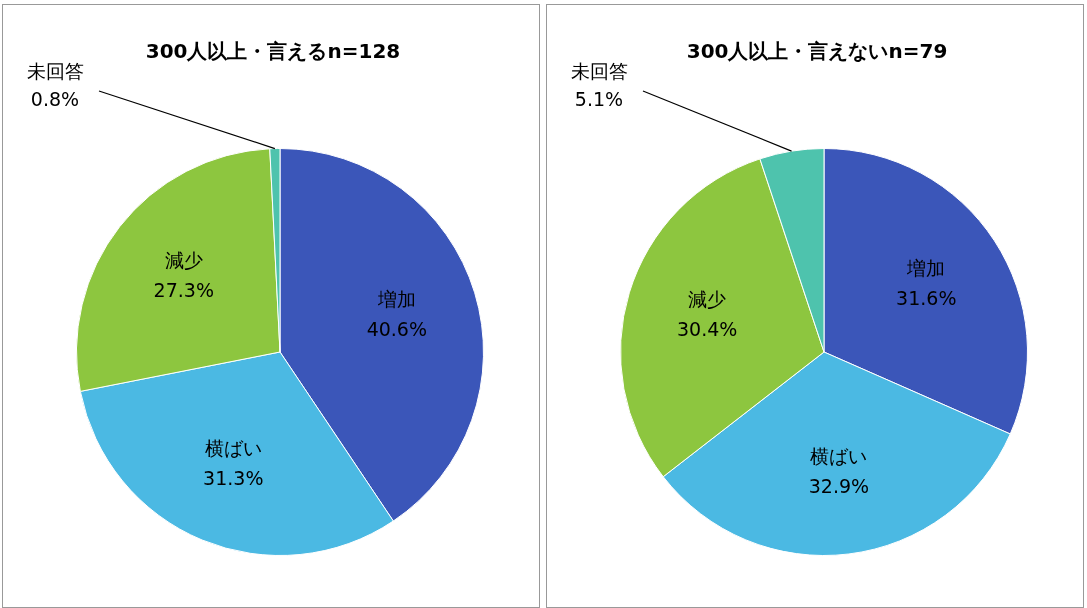  What do you see at coordinates (183, 289) in the screenshot?
I see `data-label: 27.3%` at bounding box center [183, 289].